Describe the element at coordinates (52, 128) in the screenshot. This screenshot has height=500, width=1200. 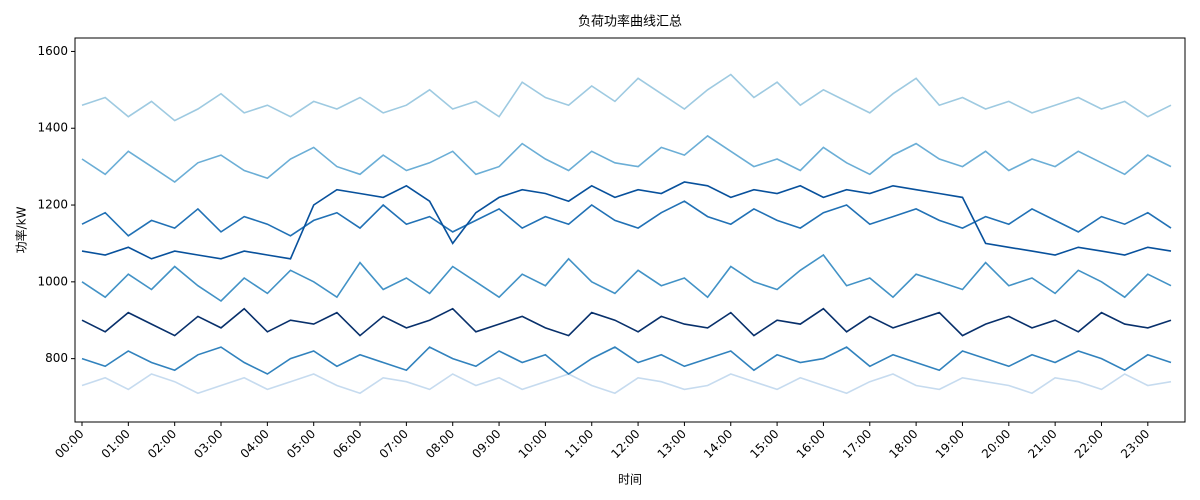
I see `y-tick-label: 1400` at that location.